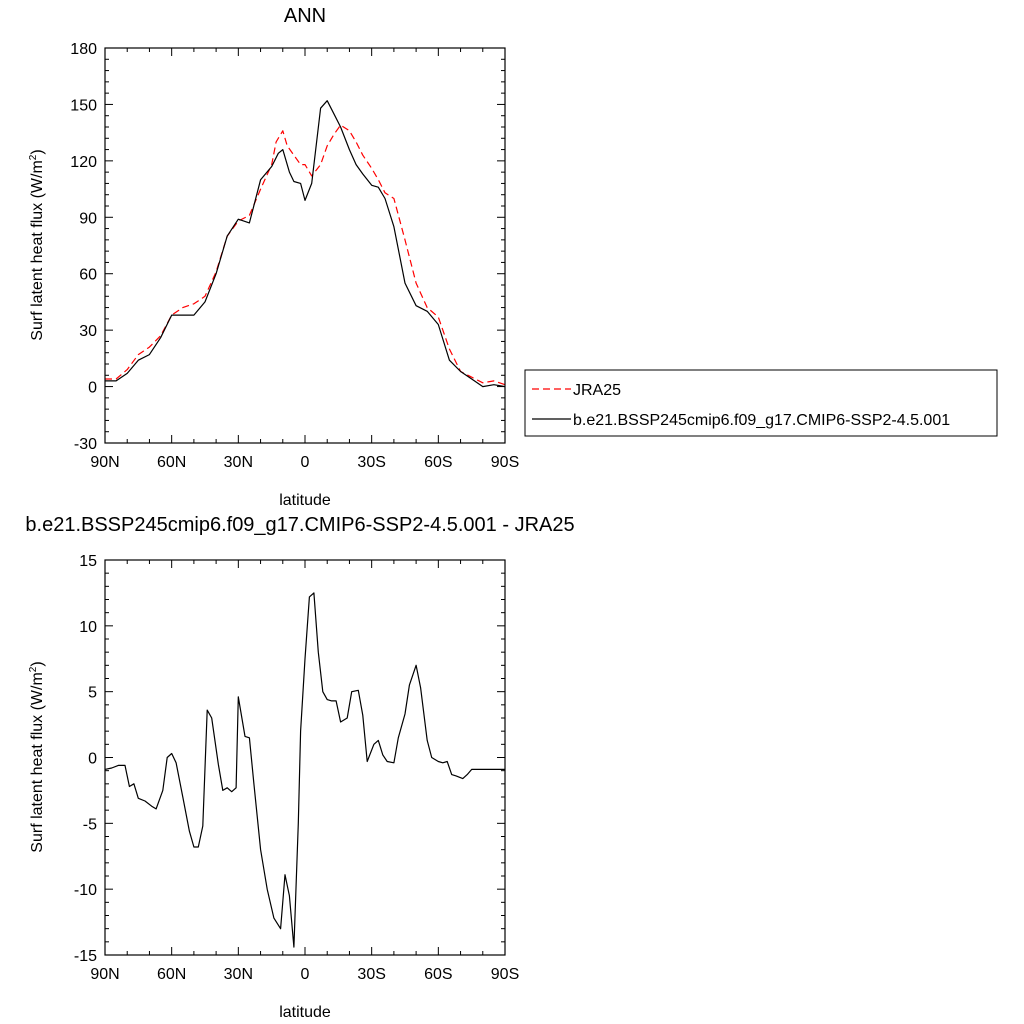 This screenshot has width=1024, height=1024. What do you see at coordinates (37, 244) in the screenshot?
I see `top-ylabel: Surf latent heat flux (W/m2)` at bounding box center [37, 244].